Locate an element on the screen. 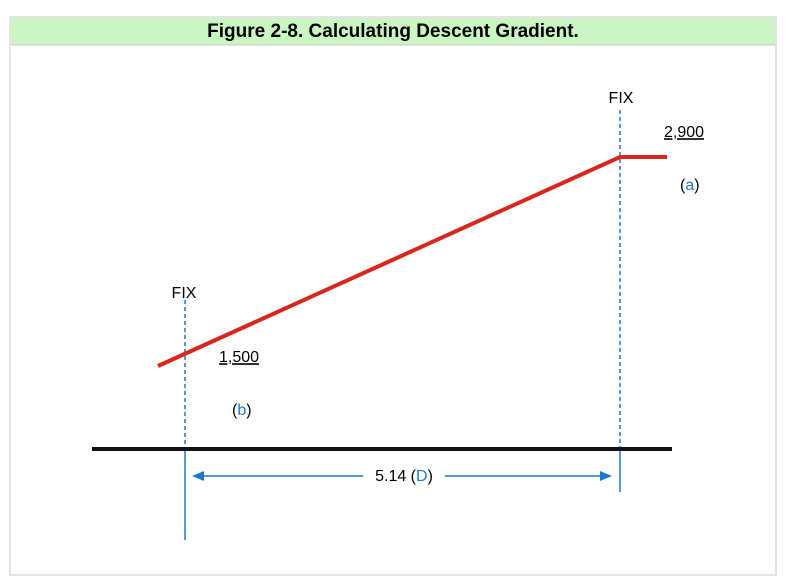 Image resolution: width=786 pixels, height=586 pixels. title-bar is located at coordinates (393, 31).